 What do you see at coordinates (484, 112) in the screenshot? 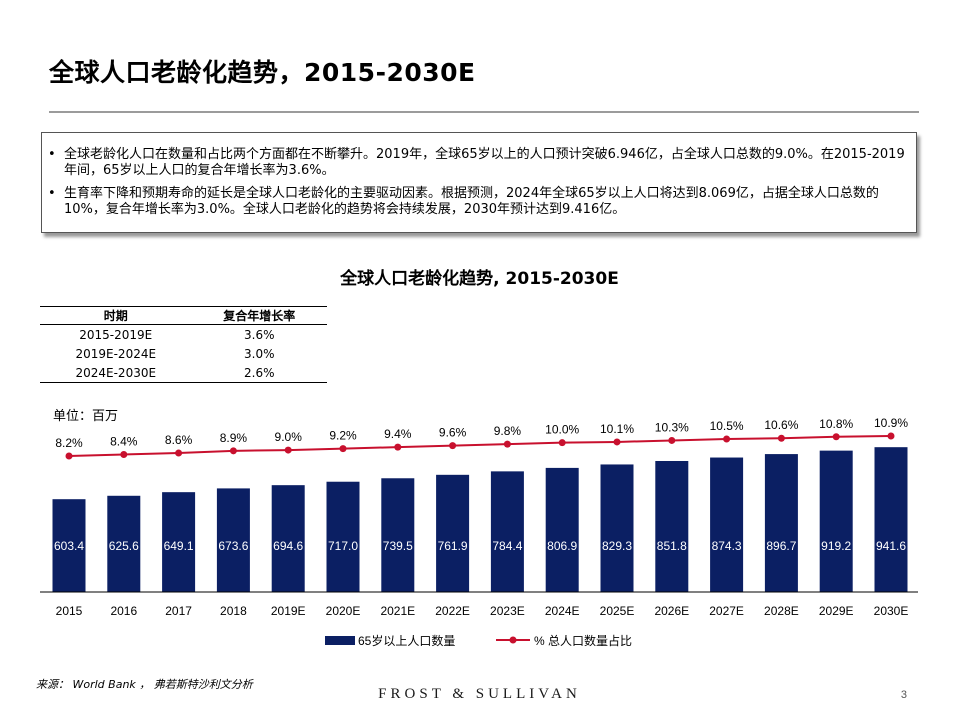
I see `title-divider` at bounding box center [484, 112].